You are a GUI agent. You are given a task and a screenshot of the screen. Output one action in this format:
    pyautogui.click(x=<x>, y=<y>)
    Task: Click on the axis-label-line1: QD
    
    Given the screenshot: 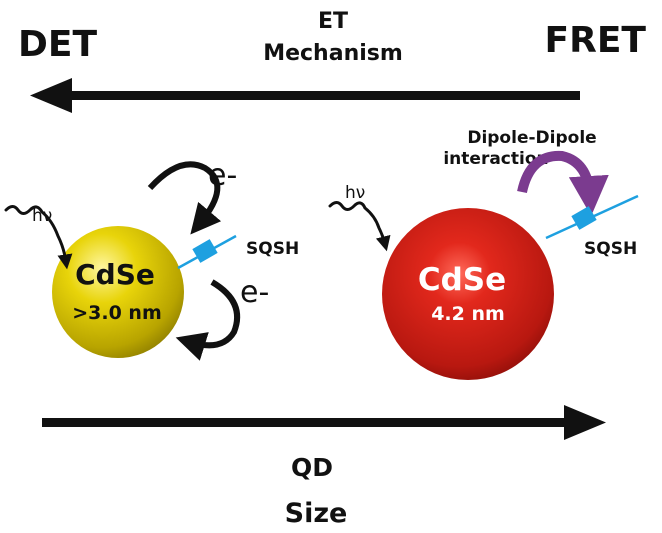 What is the action you would take?
    pyautogui.click(x=312, y=467)
    